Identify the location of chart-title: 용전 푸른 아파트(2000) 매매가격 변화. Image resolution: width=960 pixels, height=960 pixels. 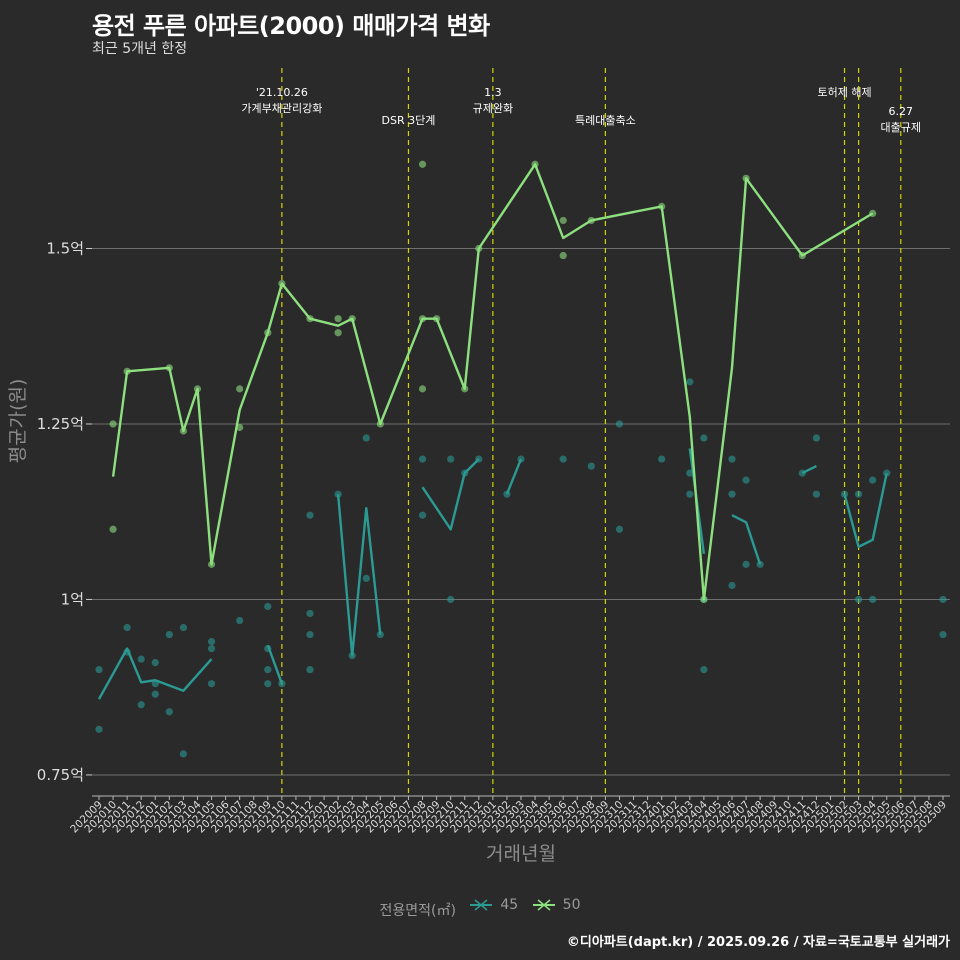
(291, 26).